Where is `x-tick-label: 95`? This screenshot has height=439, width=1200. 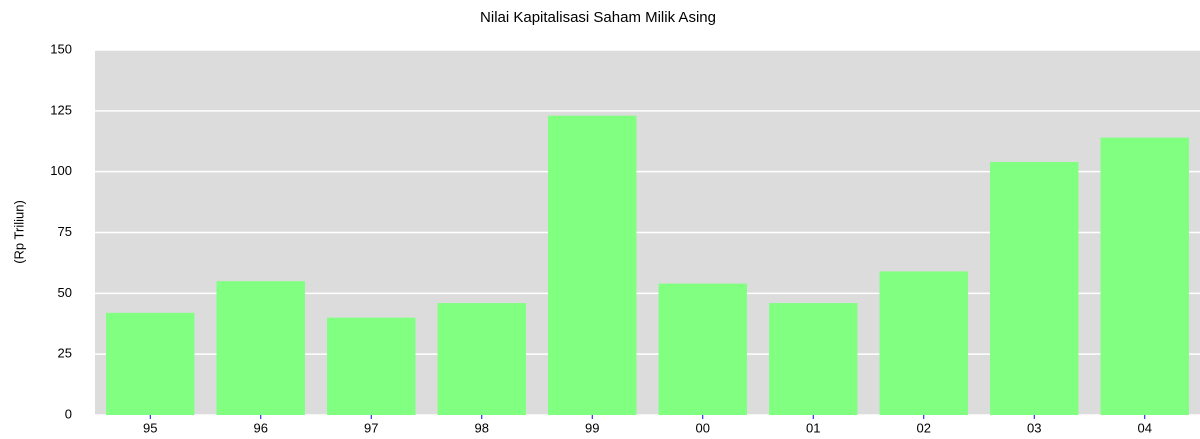 x-tick-label: 95 is located at coordinates (150, 427).